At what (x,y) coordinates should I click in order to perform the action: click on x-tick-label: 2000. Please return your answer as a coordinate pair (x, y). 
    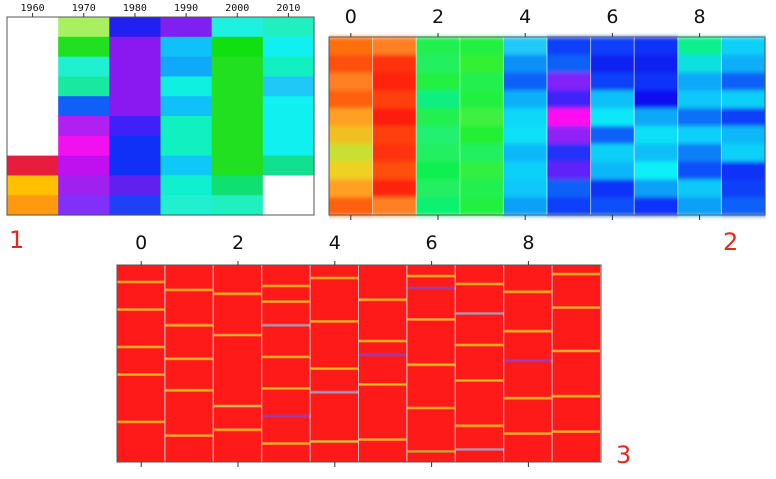
    Looking at the image, I should click on (237, 8).